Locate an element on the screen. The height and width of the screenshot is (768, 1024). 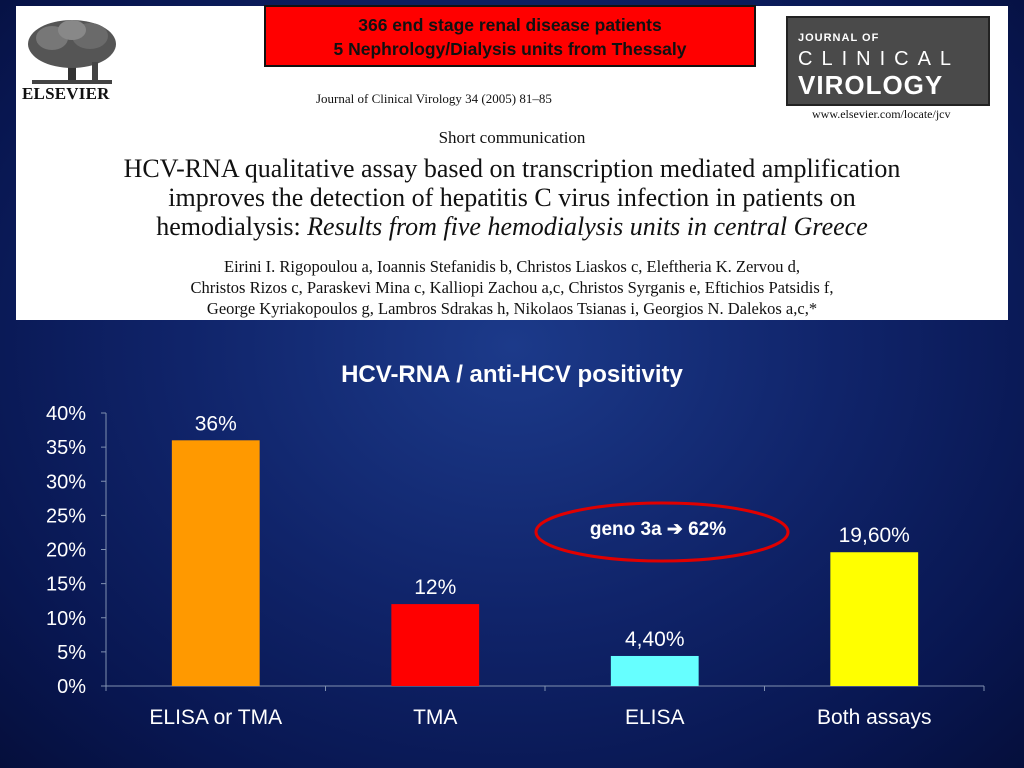
annotation-ring is located at coordinates (662, 532).